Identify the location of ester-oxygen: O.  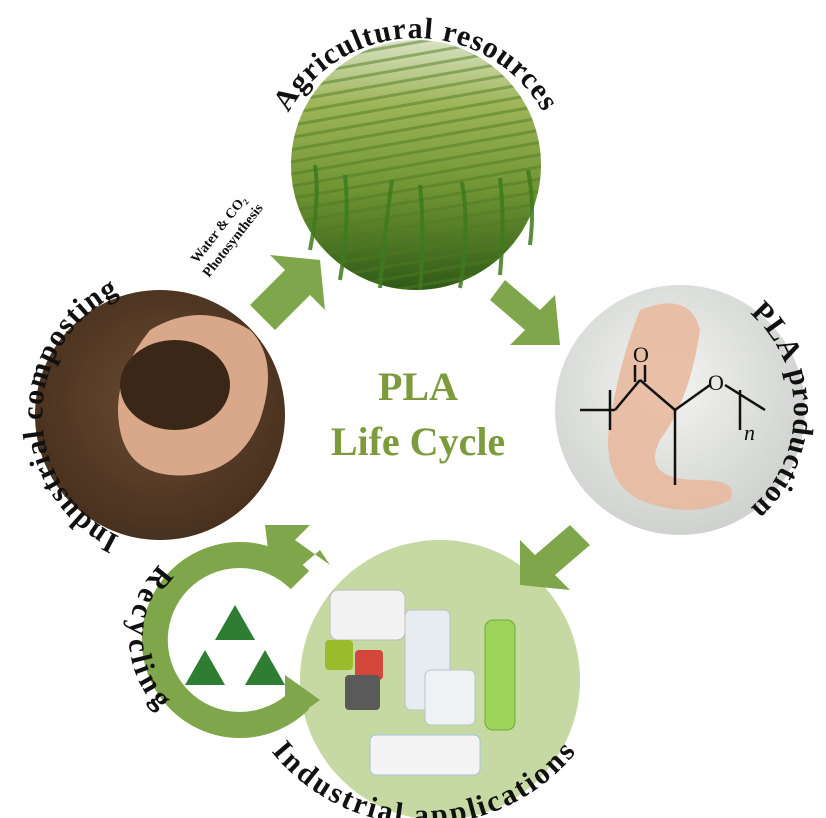
(716, 382).